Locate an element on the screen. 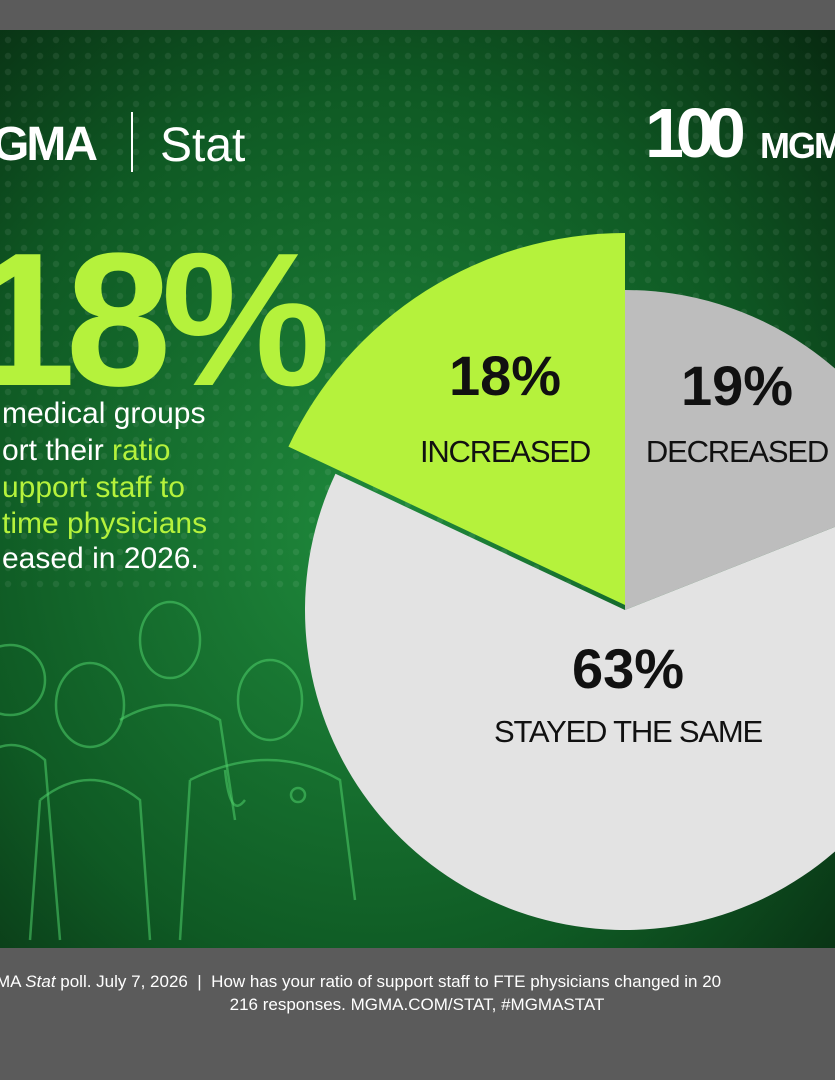 The height and width of the screenshot is (1080, 835). footer-text: MA is located at coordinates (12, 981).